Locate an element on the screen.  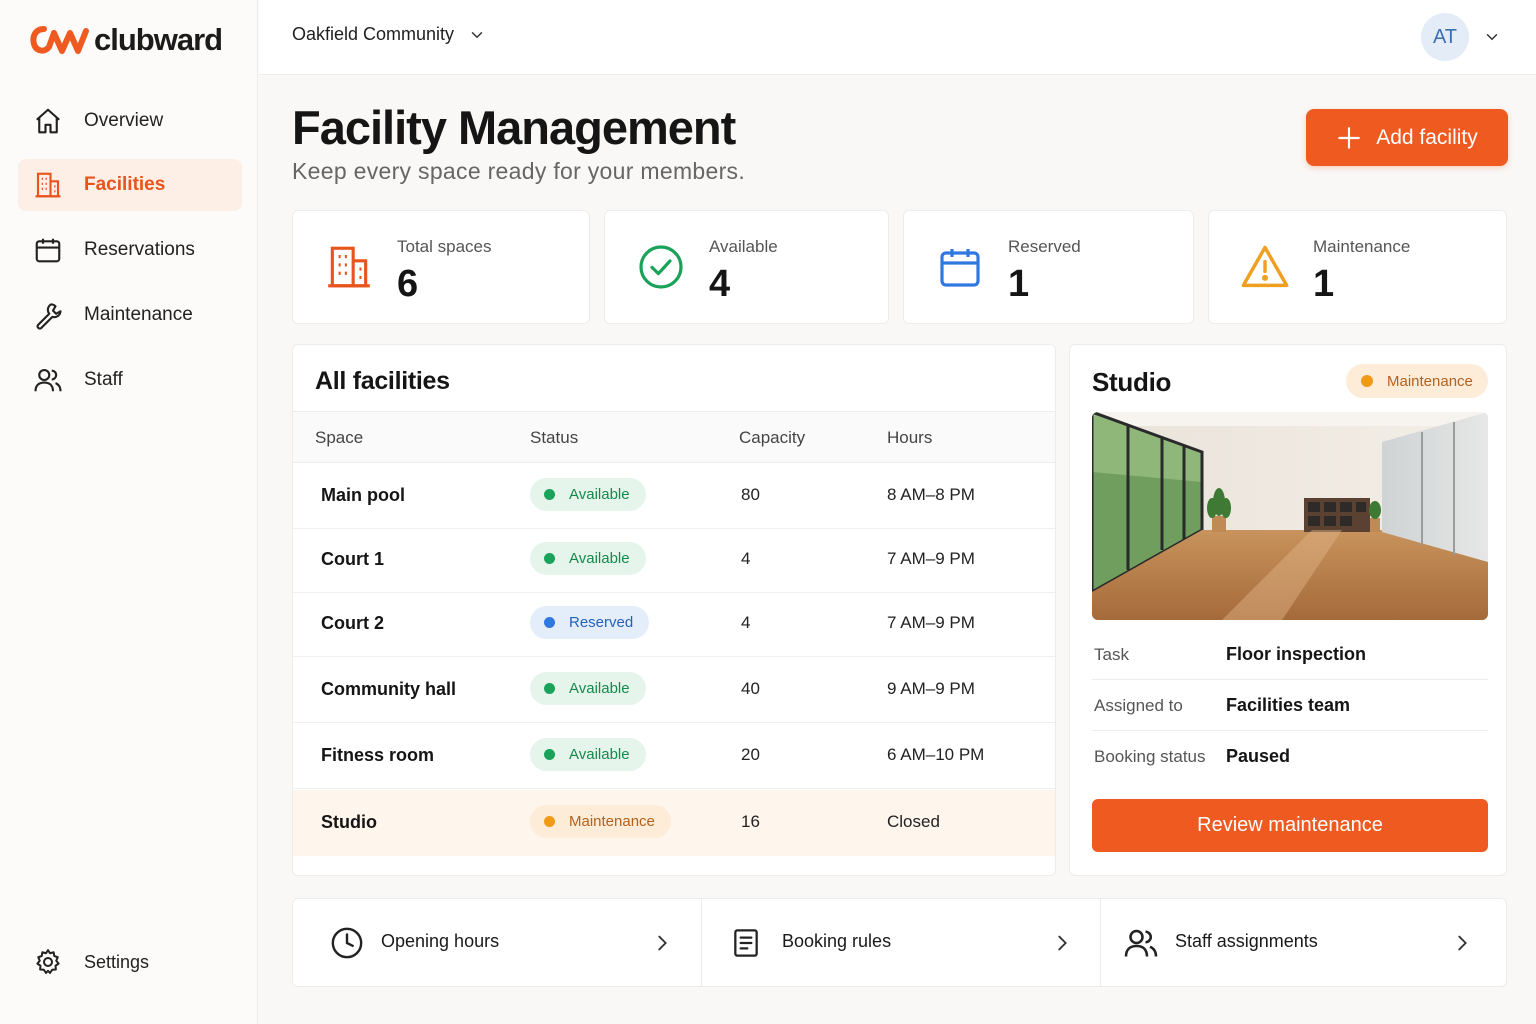
column-header-space: Space is located at coordinates (339, 437).